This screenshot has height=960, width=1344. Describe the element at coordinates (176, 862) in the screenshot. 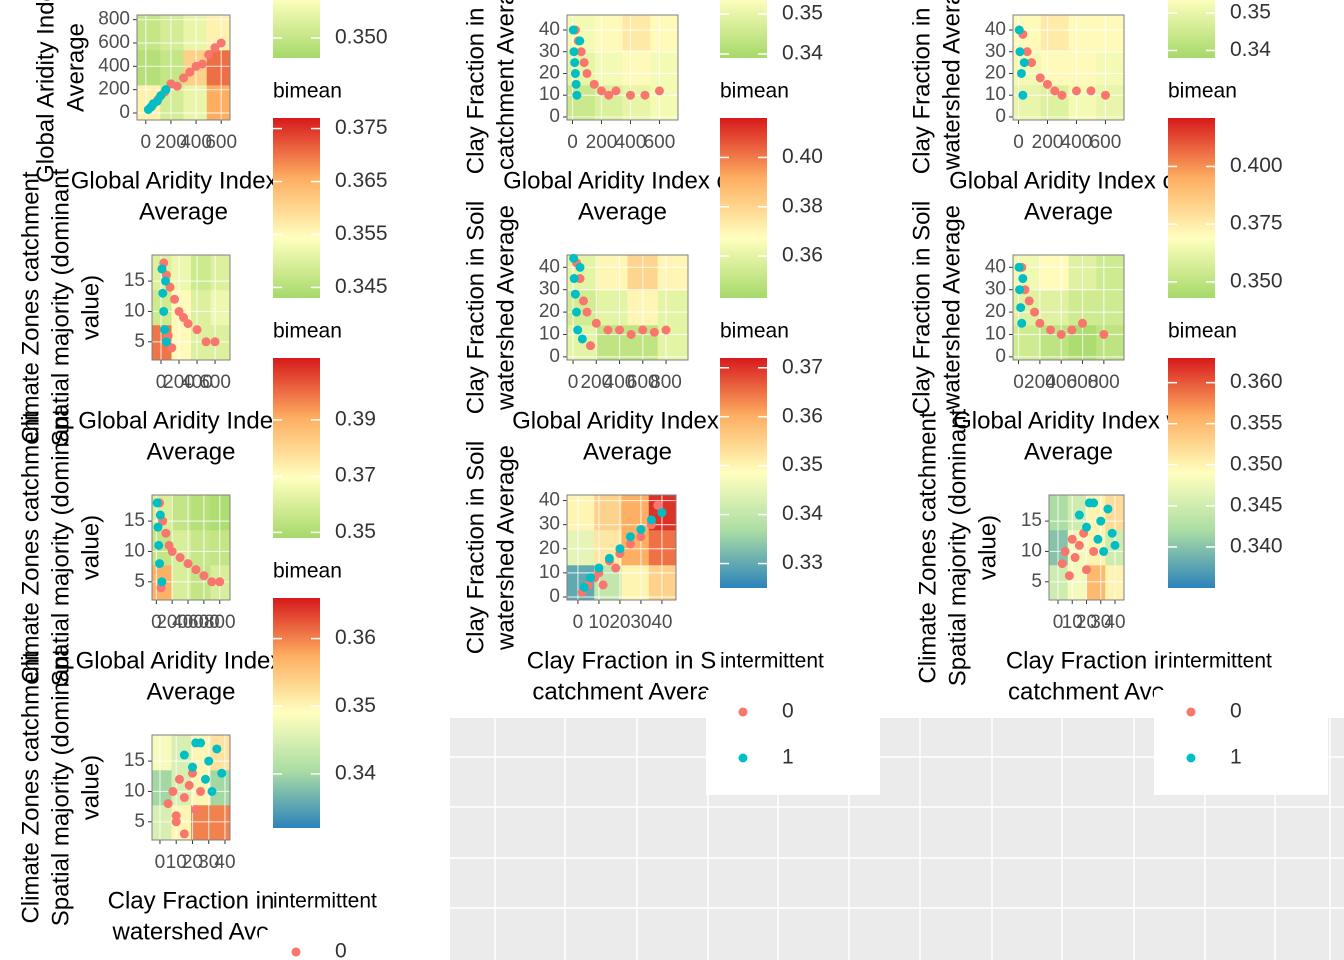

I see `x-tick-label: 10` at that location.